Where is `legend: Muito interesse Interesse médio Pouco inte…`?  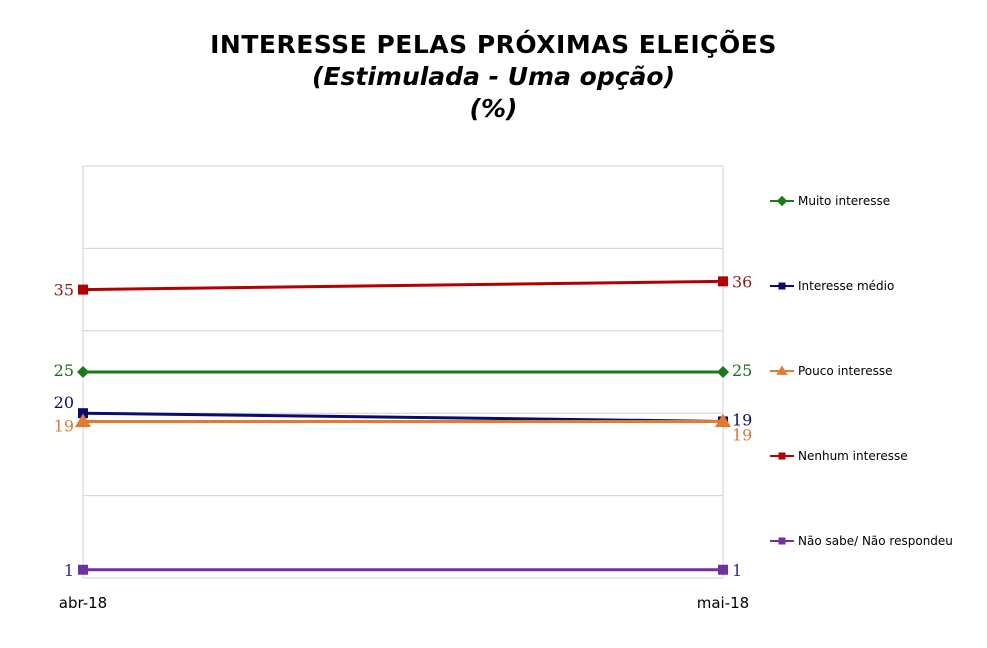 legend: Muito interesse Interesse médio Pouco inte… is located at coordinates (861, 371).